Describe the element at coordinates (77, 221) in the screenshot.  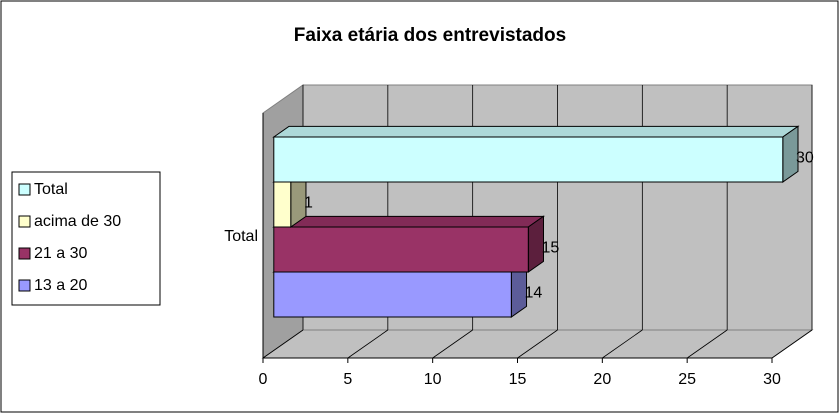
I see `legend-label: acima de 30` at that location.